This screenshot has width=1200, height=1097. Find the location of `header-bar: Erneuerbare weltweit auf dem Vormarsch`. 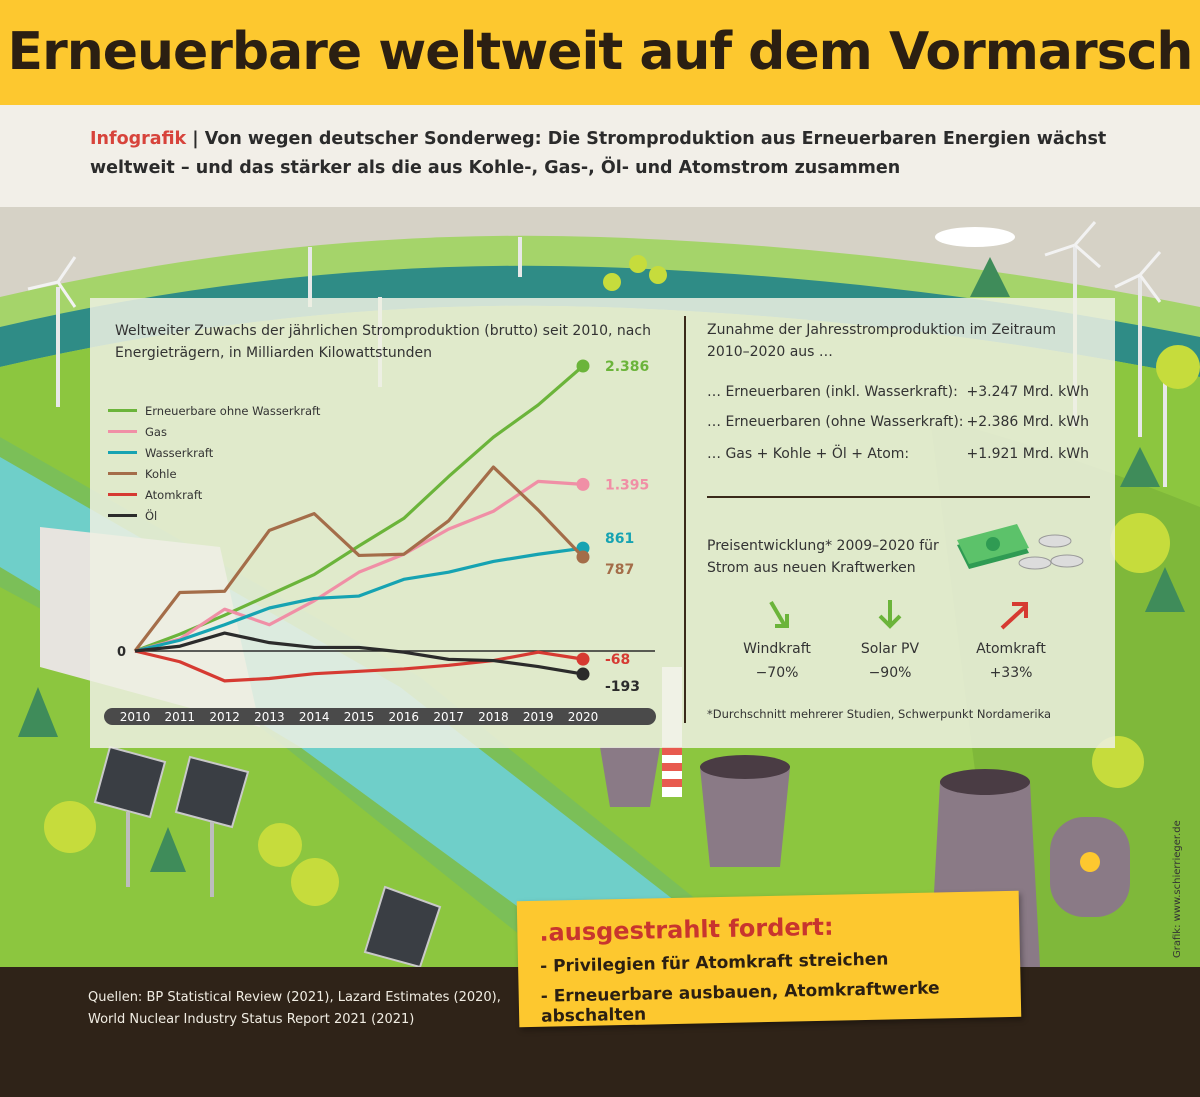

header-bar: Erneuerbare weltweit auf dem Vormarsch is located at coordinates (600, 52).